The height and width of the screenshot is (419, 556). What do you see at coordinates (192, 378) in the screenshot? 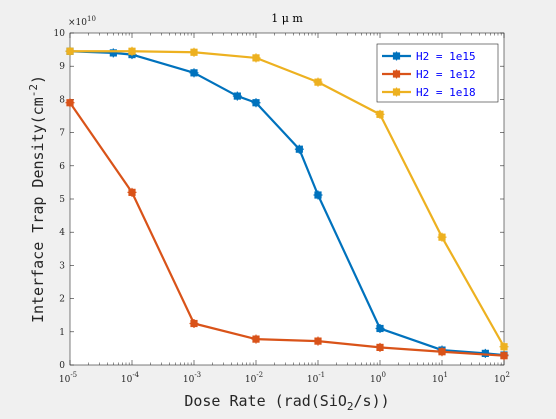
I see `x-tick-label: 10⁻³` at bounding box center [192, 378].